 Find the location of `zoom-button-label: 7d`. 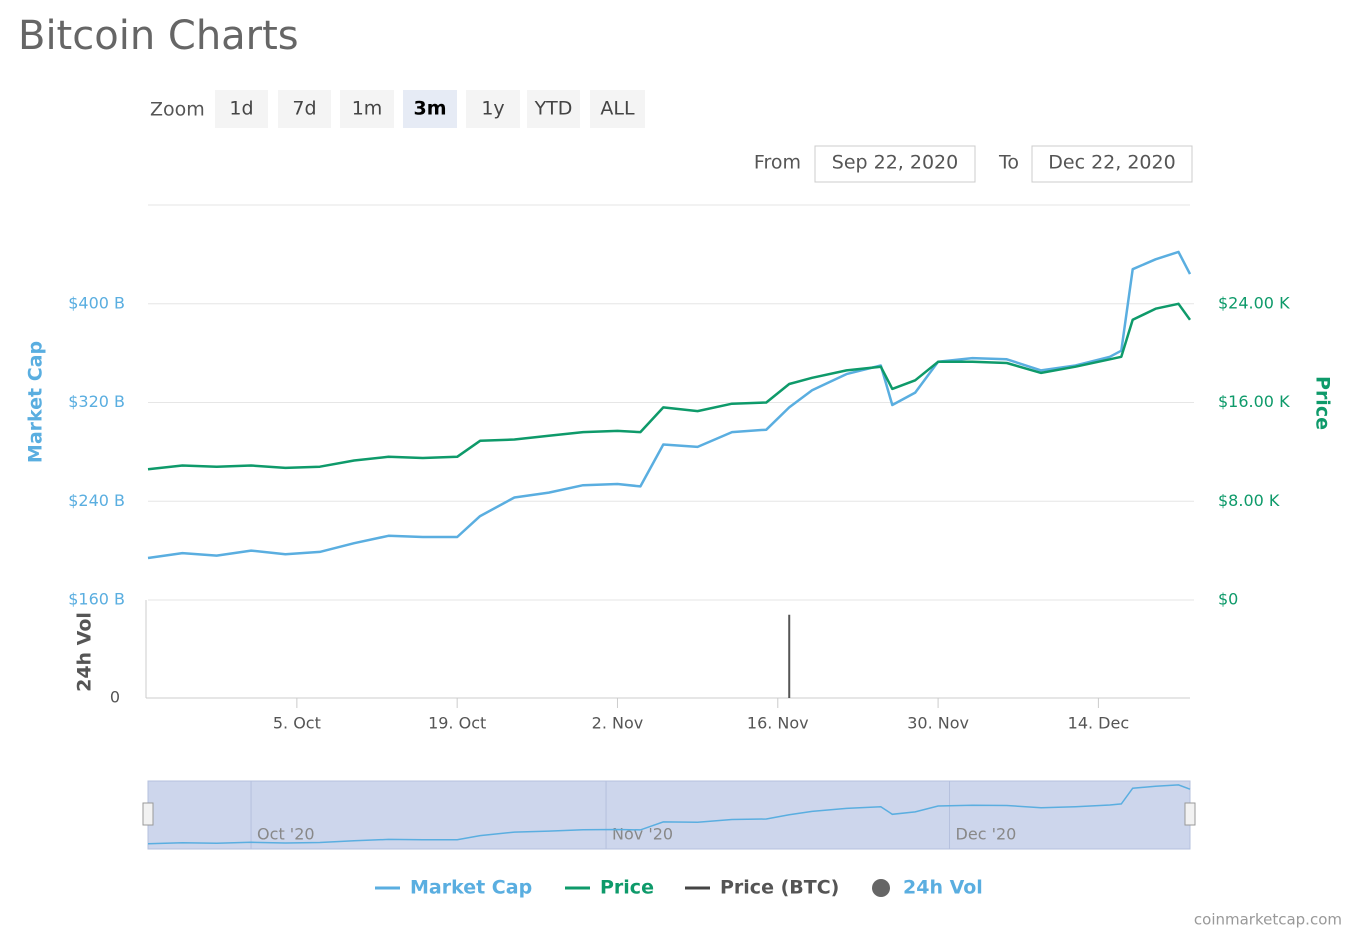

zoom-button-label: 7d is located at coordinates (304, 109).